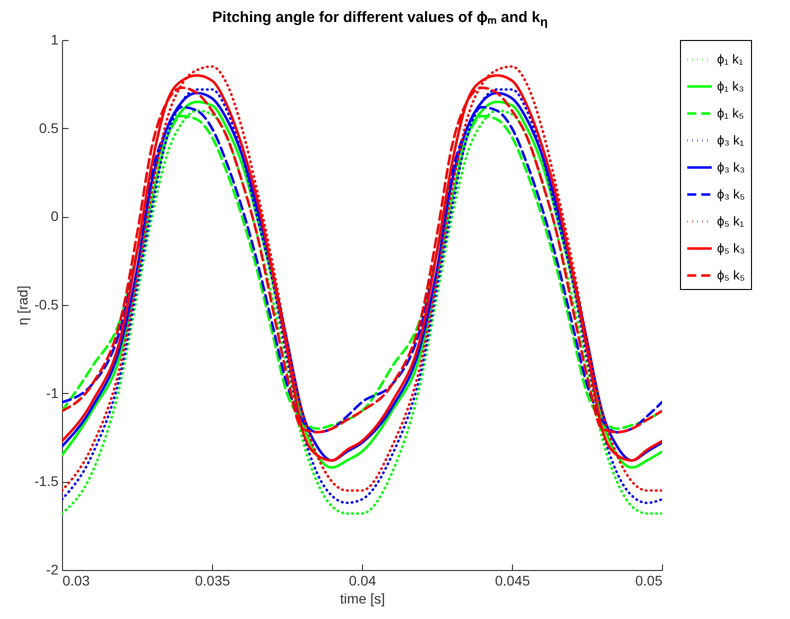 The width and height of the screenshot is (790, 619). I want to click on x-tick-label: 0.05, so click(649, 580).